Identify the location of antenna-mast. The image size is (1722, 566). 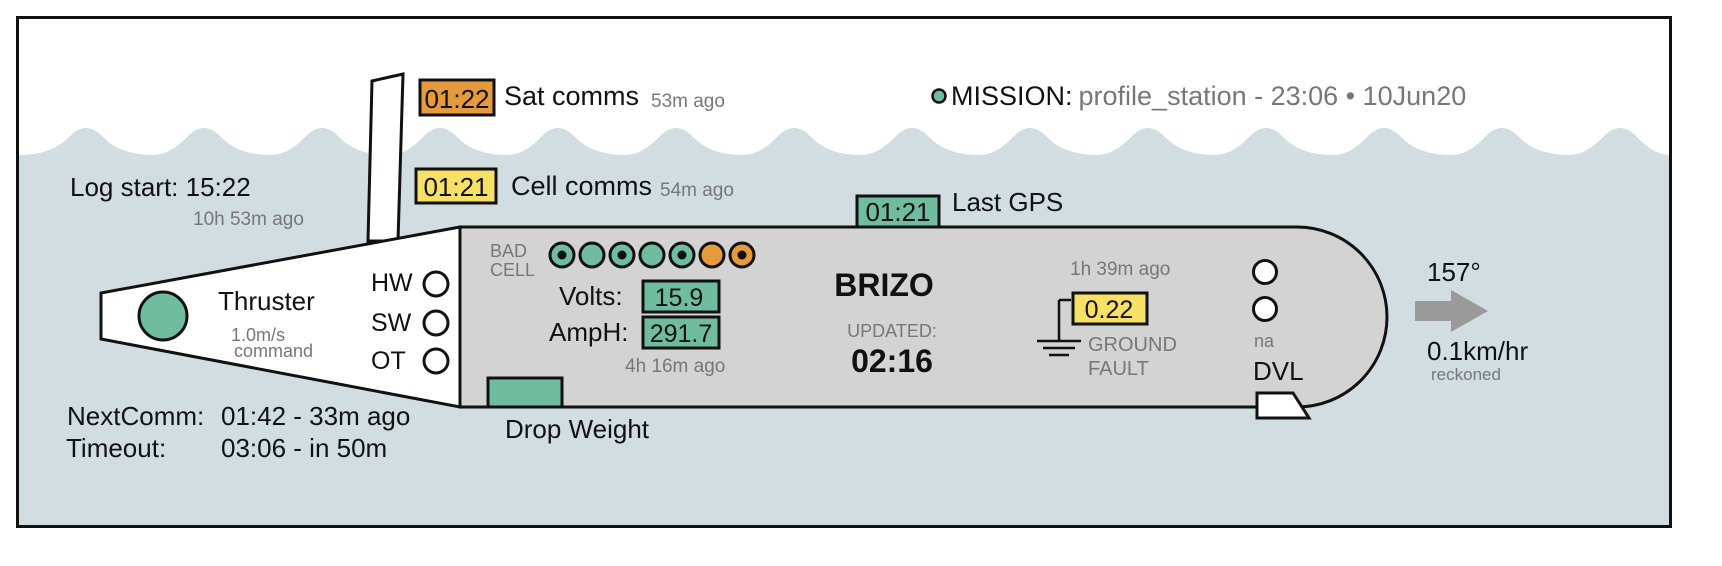
(385, 157).